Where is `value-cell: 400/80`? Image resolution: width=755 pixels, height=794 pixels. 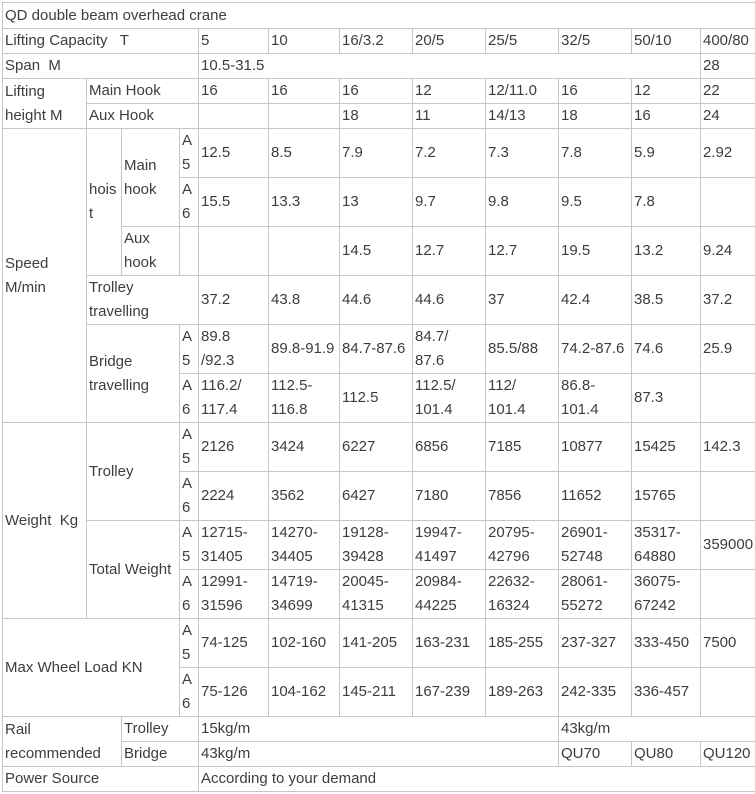
value-cell: 400/80 is located at coordinates (728, 41).